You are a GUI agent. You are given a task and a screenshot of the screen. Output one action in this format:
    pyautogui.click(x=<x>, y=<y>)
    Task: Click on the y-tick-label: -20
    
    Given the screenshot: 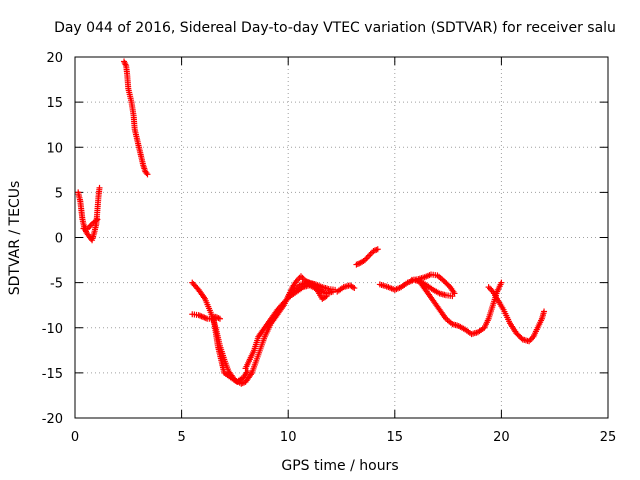 What is the action you would take?
    pyautogui.click(x=52, y=419)
    